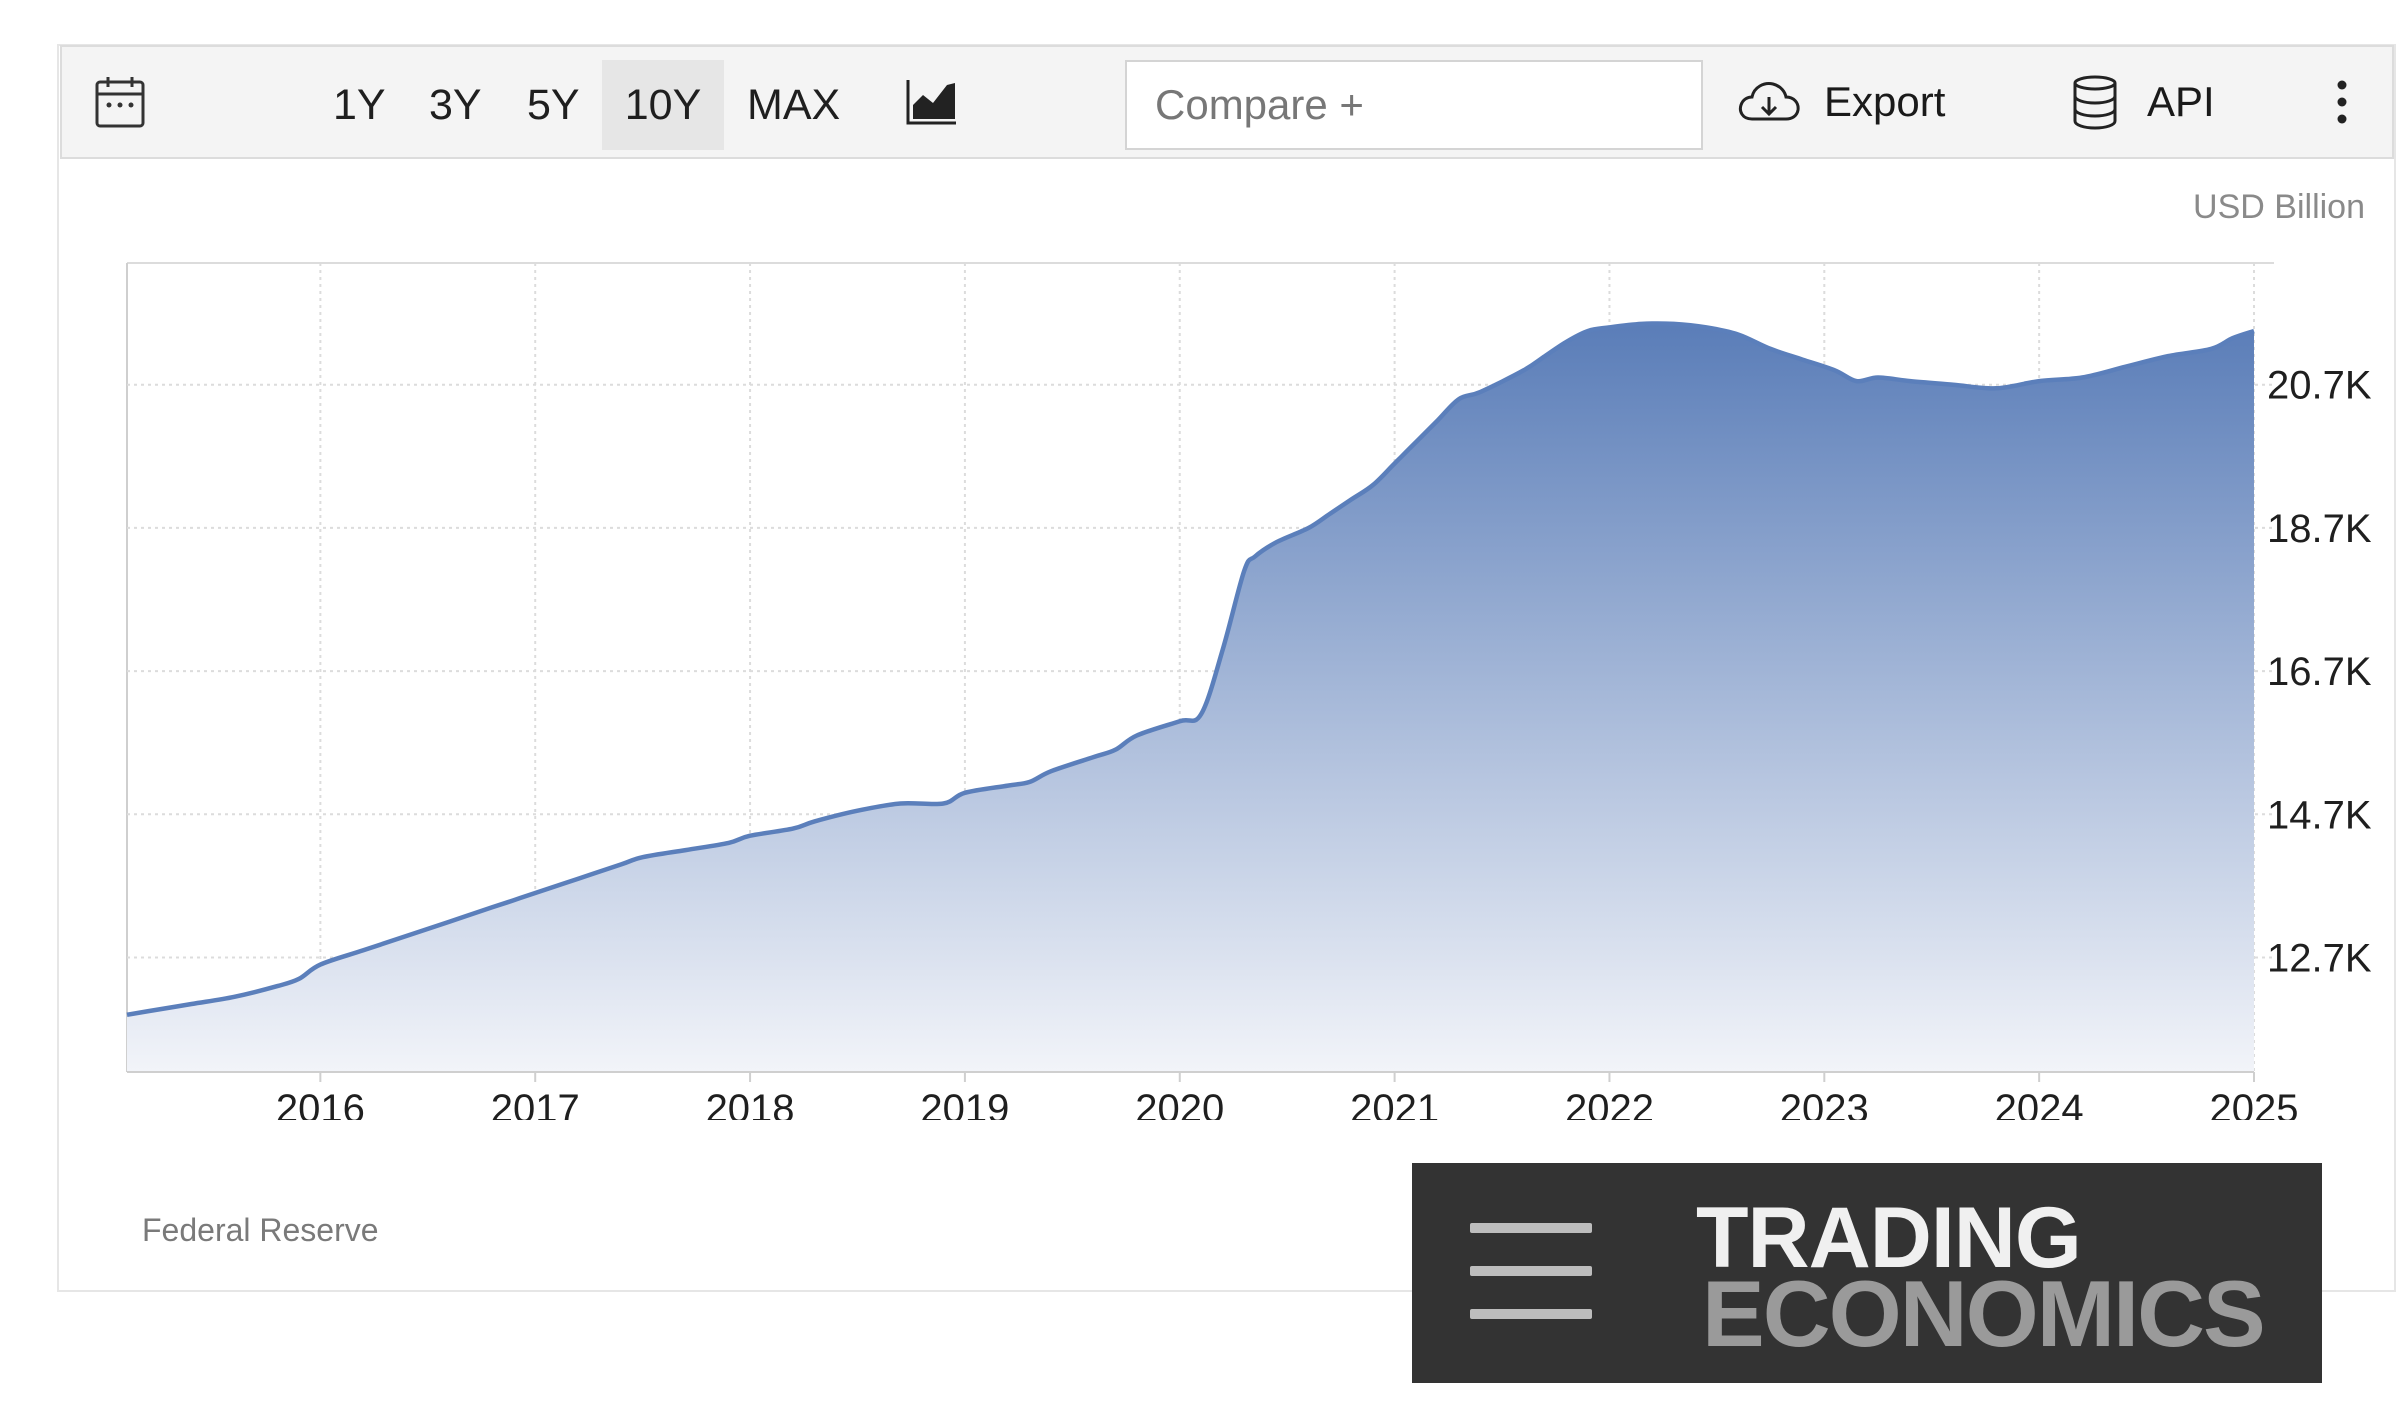  What do you see at coordinates (2319, 672) in the screenshot?
I see `y-tick-label: 16.7K` at bounding box center [2319, 672].